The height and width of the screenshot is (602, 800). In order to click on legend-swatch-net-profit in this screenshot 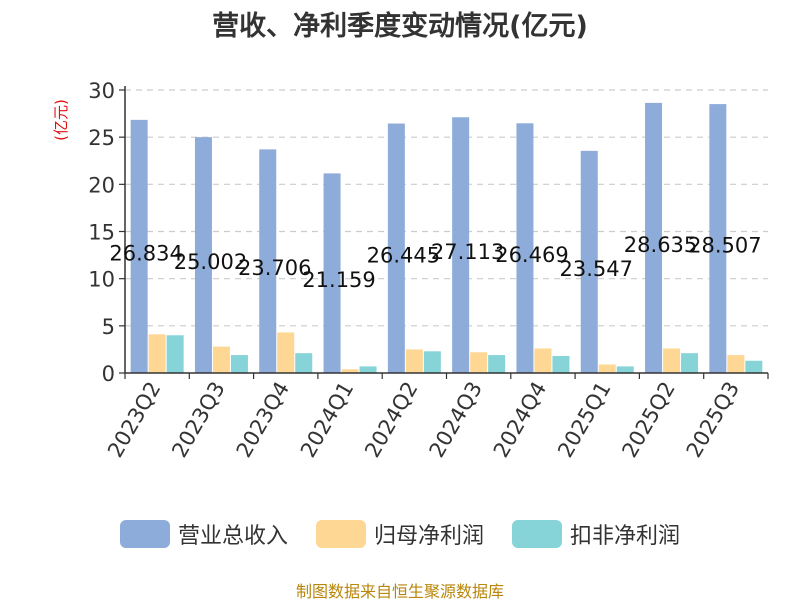, I will do `click(340, 534)`.